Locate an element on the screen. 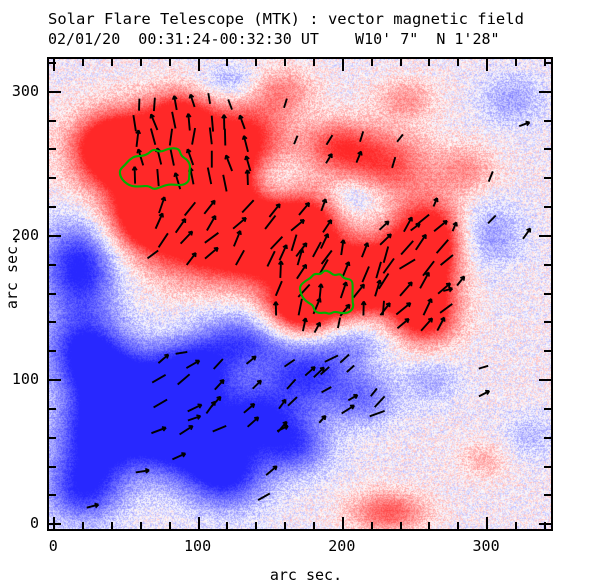 This screenshot has height=585, width=612. x-tick-label: 200 is located at coordinates (342, 546).